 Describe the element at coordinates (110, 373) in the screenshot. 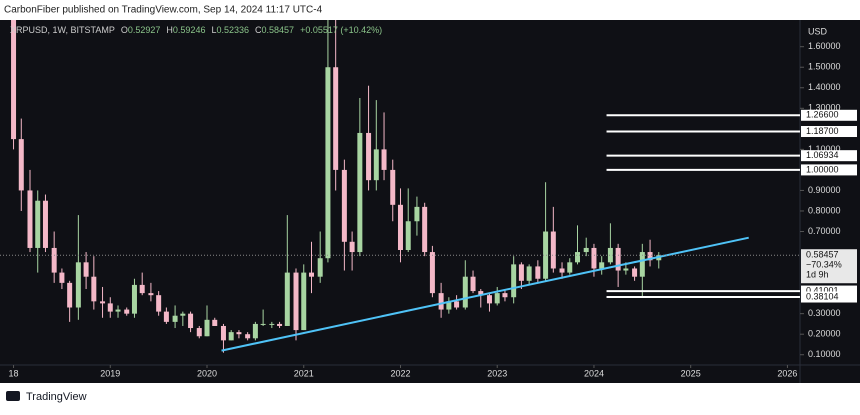

I see `x-tick-label: 2019` at that location.